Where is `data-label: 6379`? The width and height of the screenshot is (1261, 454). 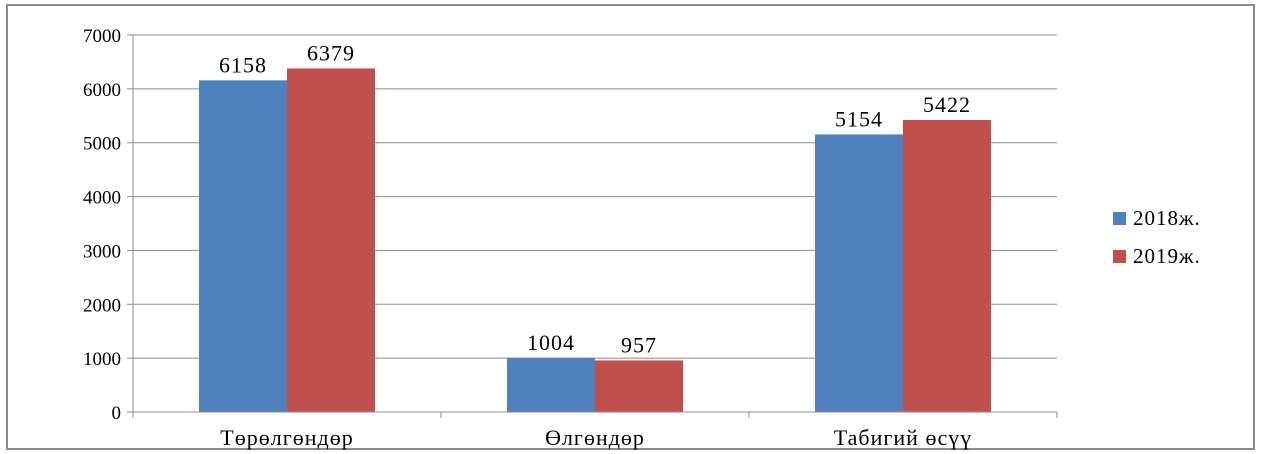
data-label: 6379 is located at coordinates (331, 52).